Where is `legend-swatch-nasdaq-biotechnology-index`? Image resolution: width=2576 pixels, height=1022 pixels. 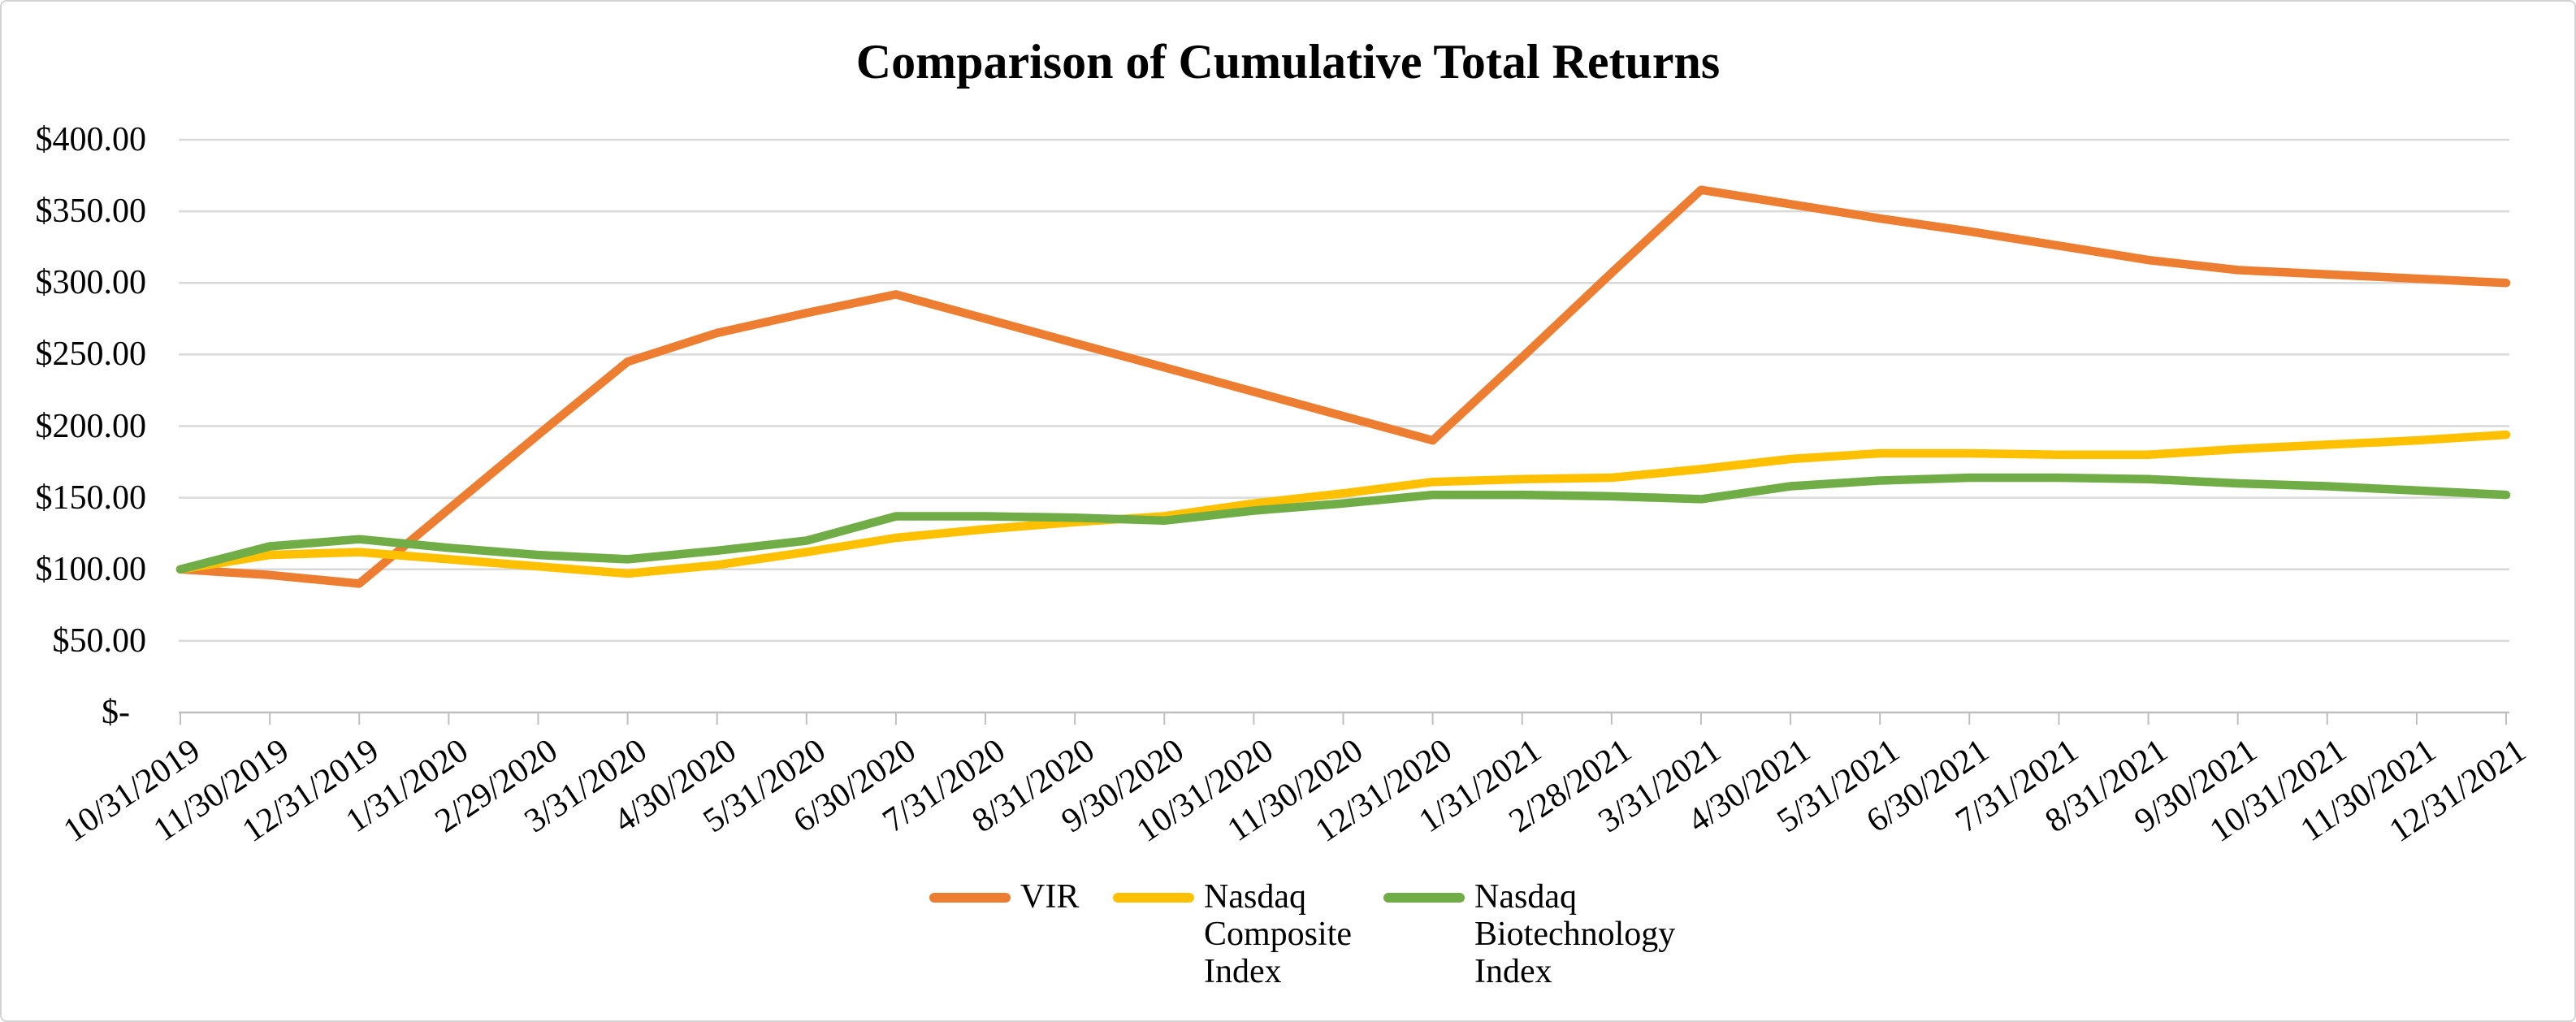
legend-swatch-nasdaq-biotechnology-index is located at coordinates (1424, 898).